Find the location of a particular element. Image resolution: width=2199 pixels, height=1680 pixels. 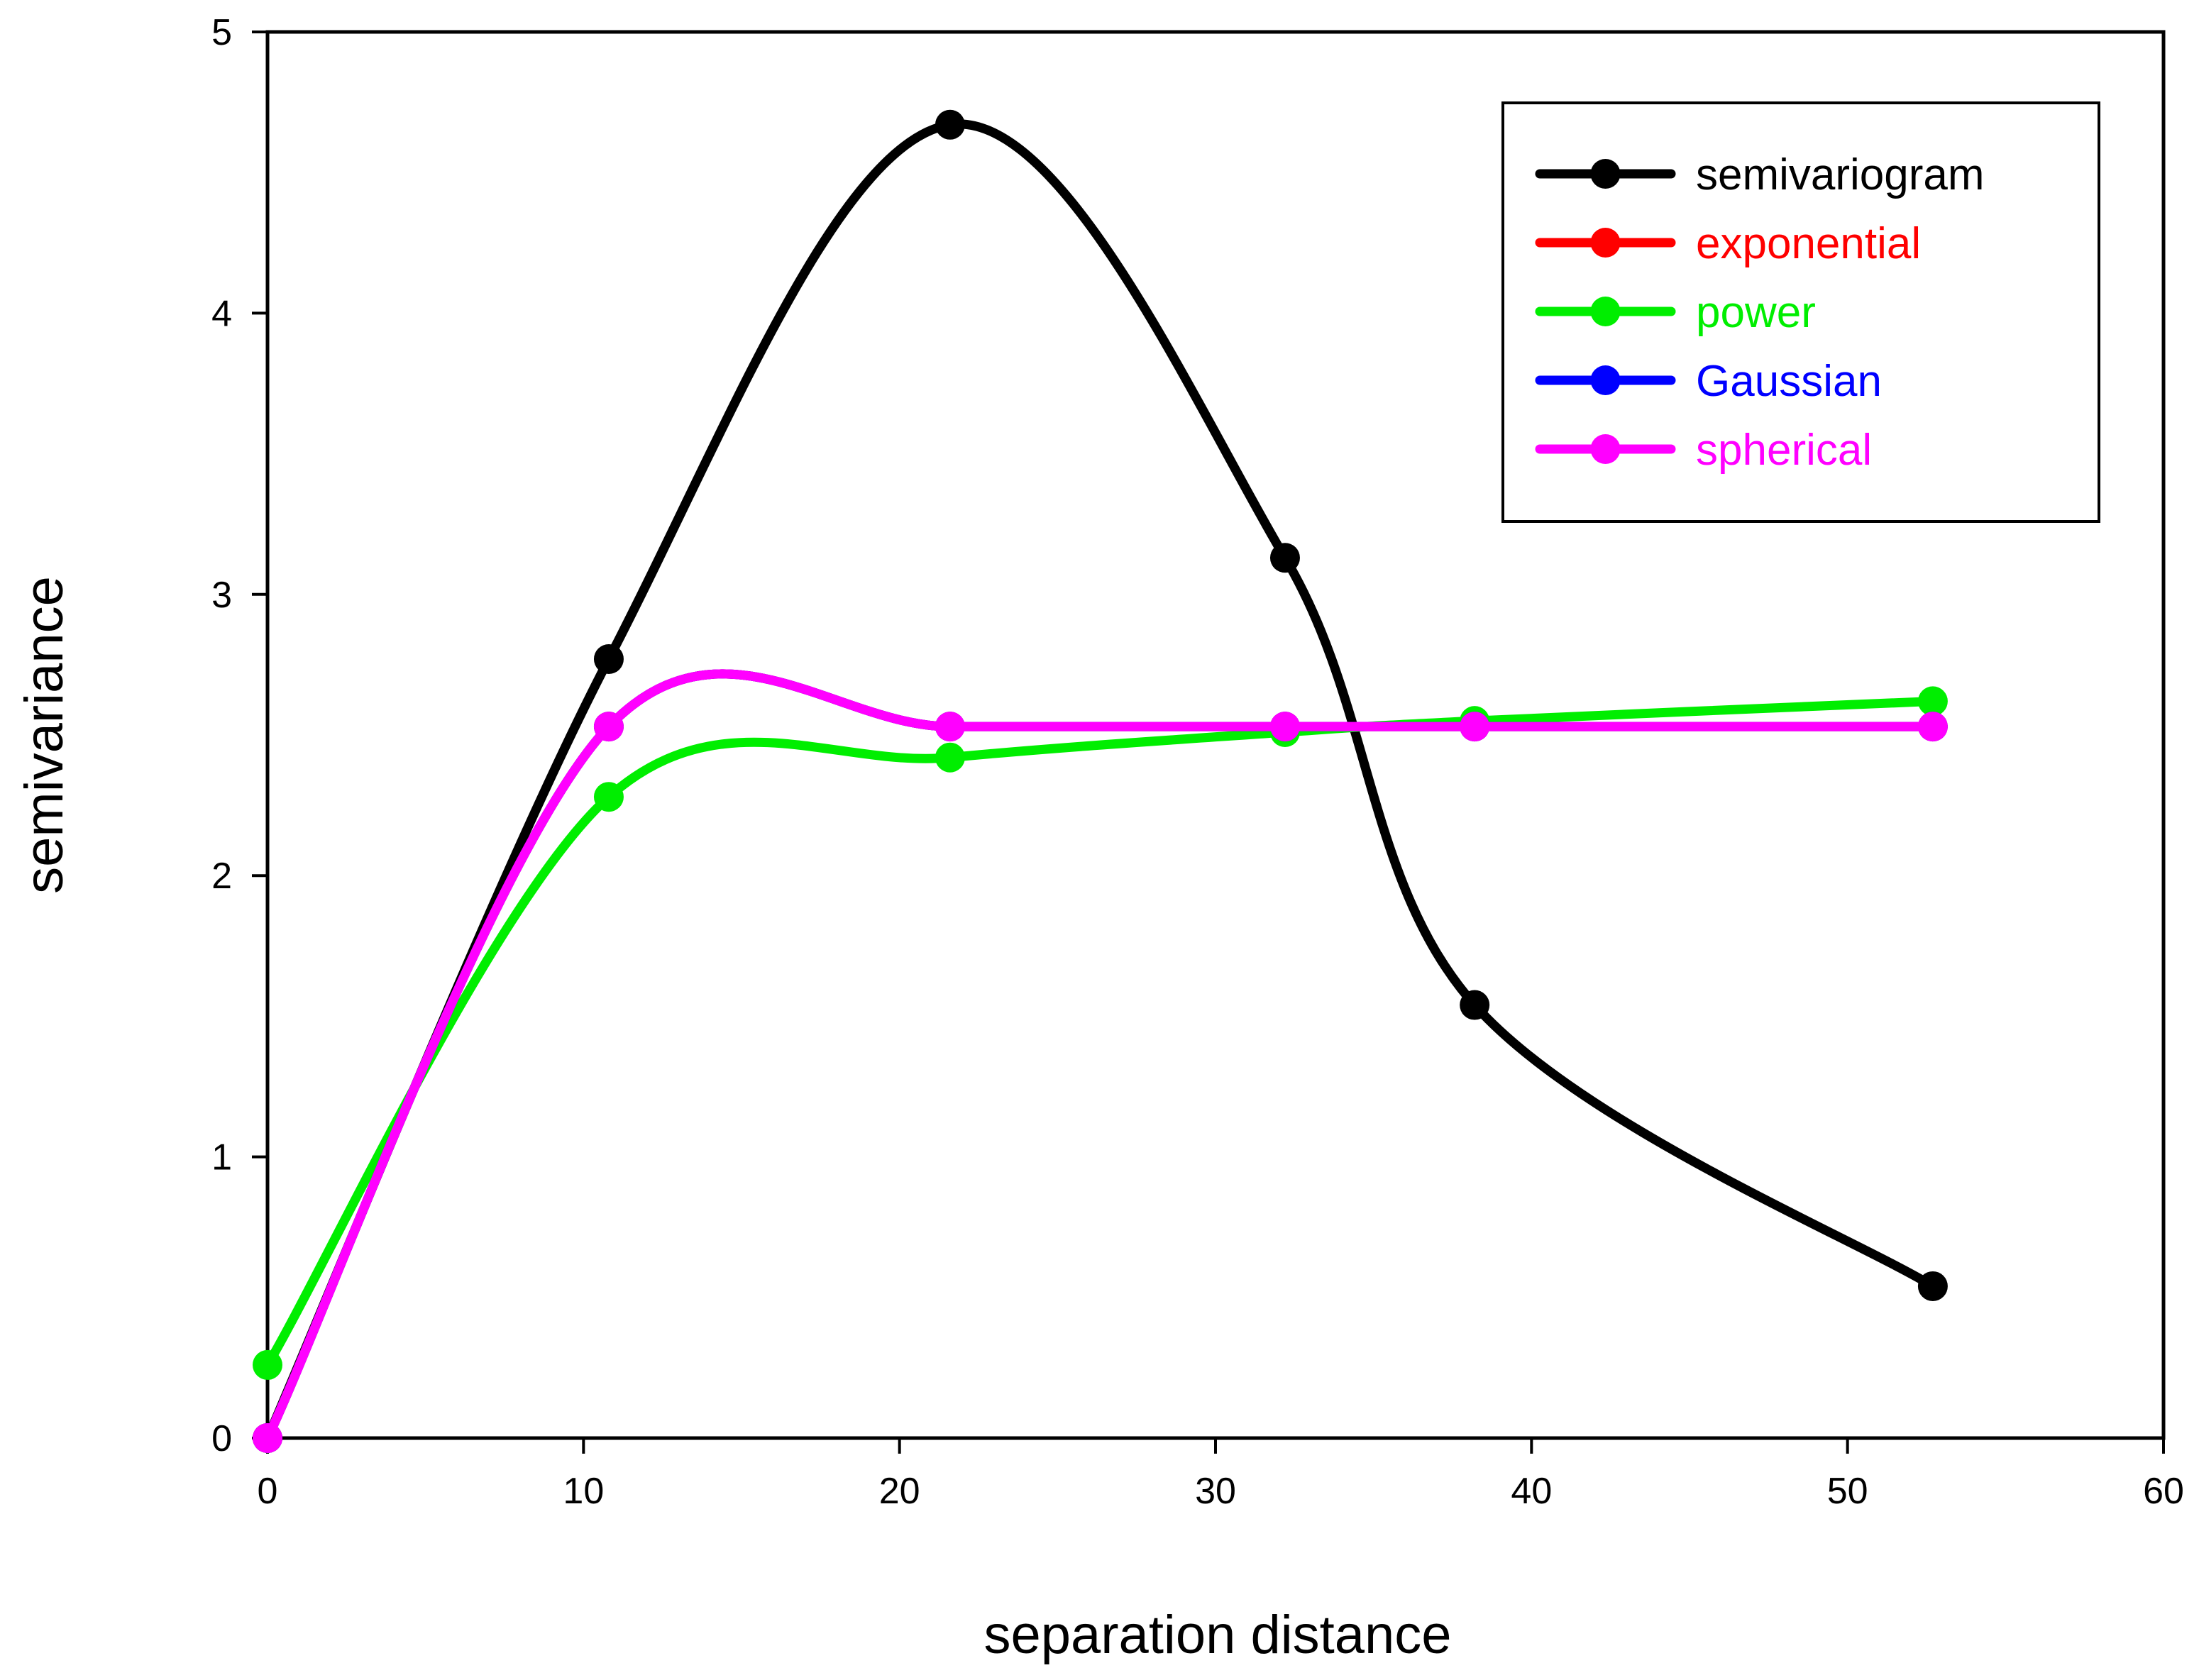

y-tick-label: 2 is located at coordinates (221, 876).